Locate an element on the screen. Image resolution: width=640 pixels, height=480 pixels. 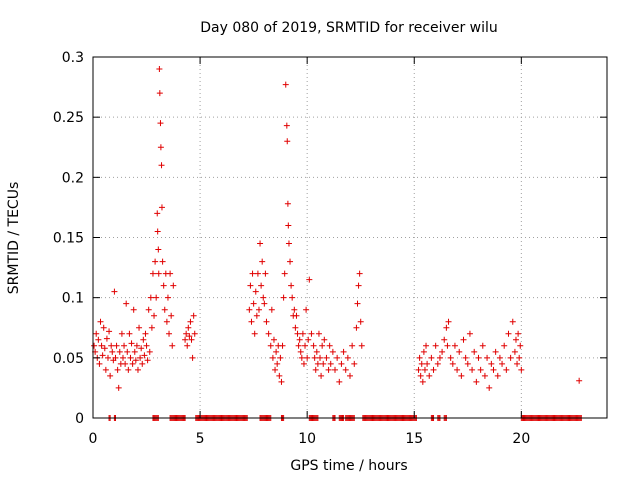
y-axis-label: SRMTID / TECUs is located at coordinates (14, 238).